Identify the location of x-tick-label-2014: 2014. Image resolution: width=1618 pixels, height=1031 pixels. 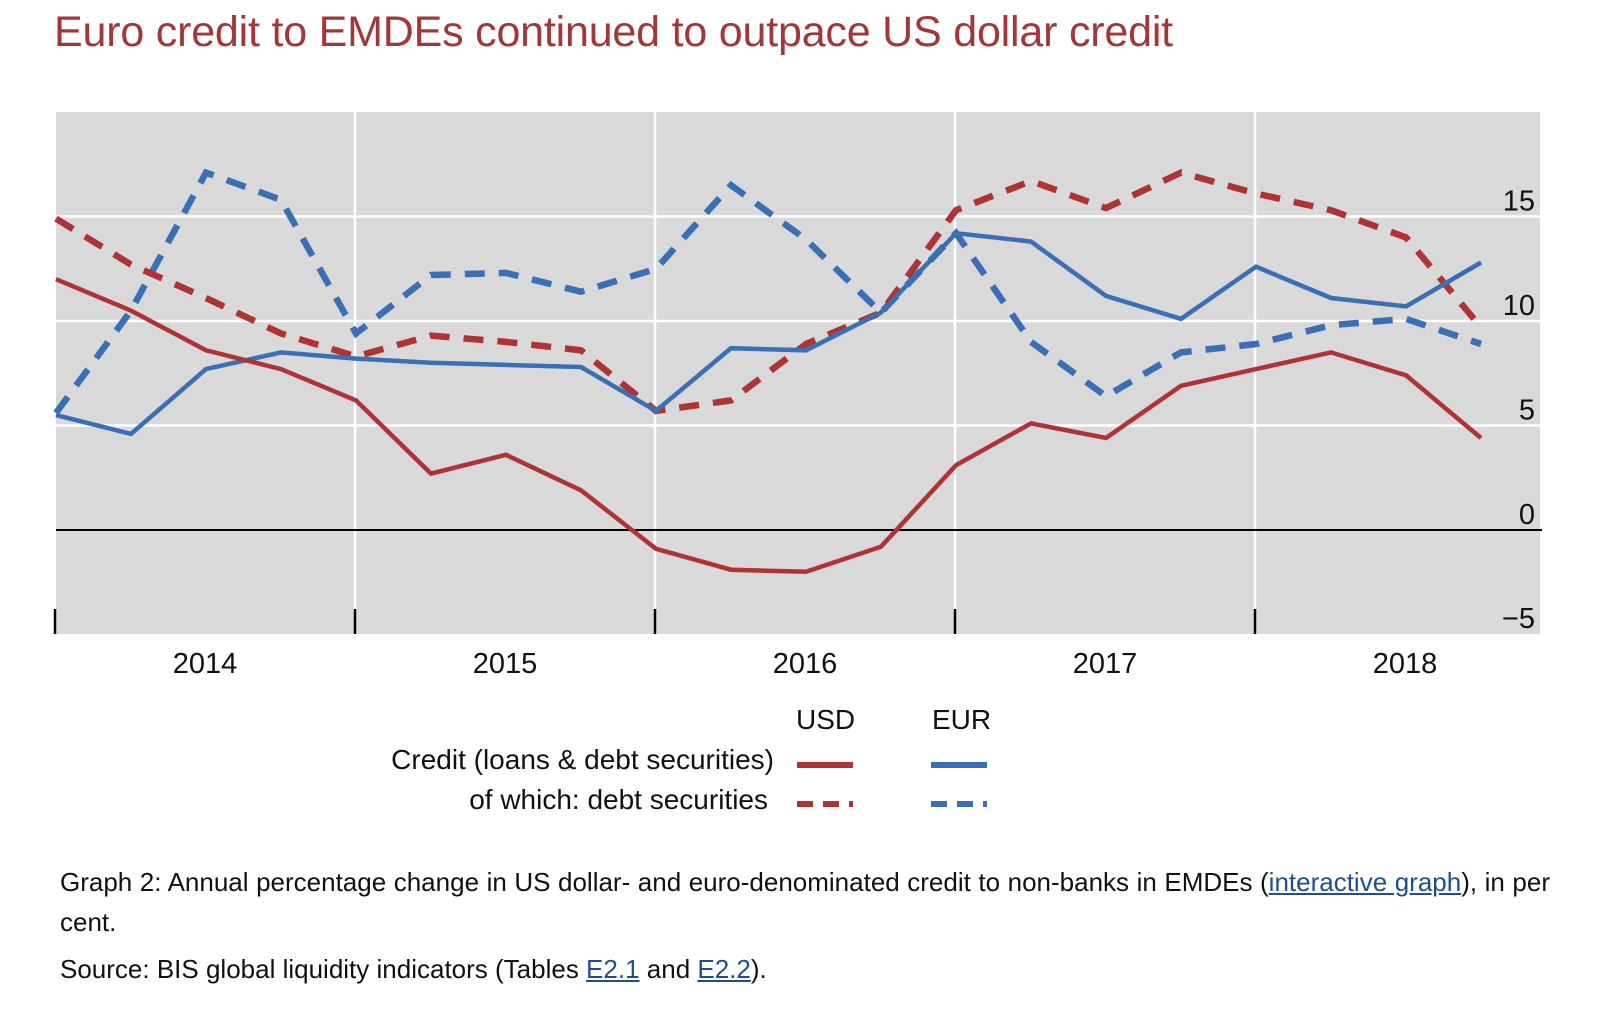
(205, 664).